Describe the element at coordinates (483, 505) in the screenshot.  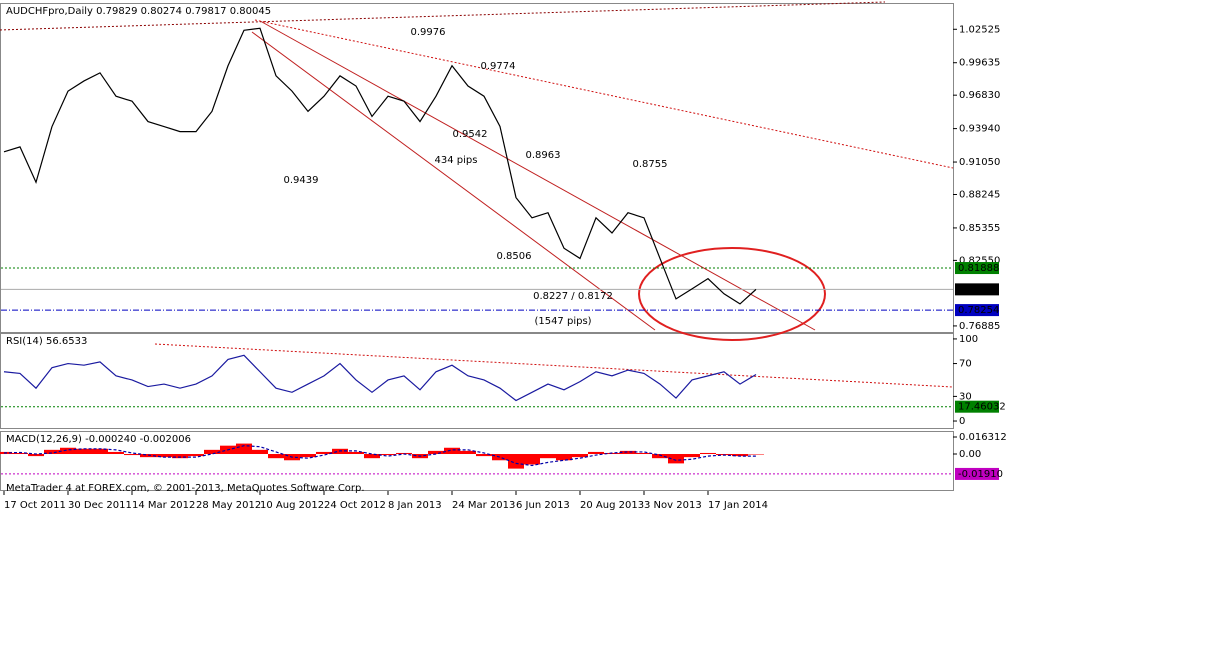
I see `x-tick-label: 24 Mar 2013` at that location.